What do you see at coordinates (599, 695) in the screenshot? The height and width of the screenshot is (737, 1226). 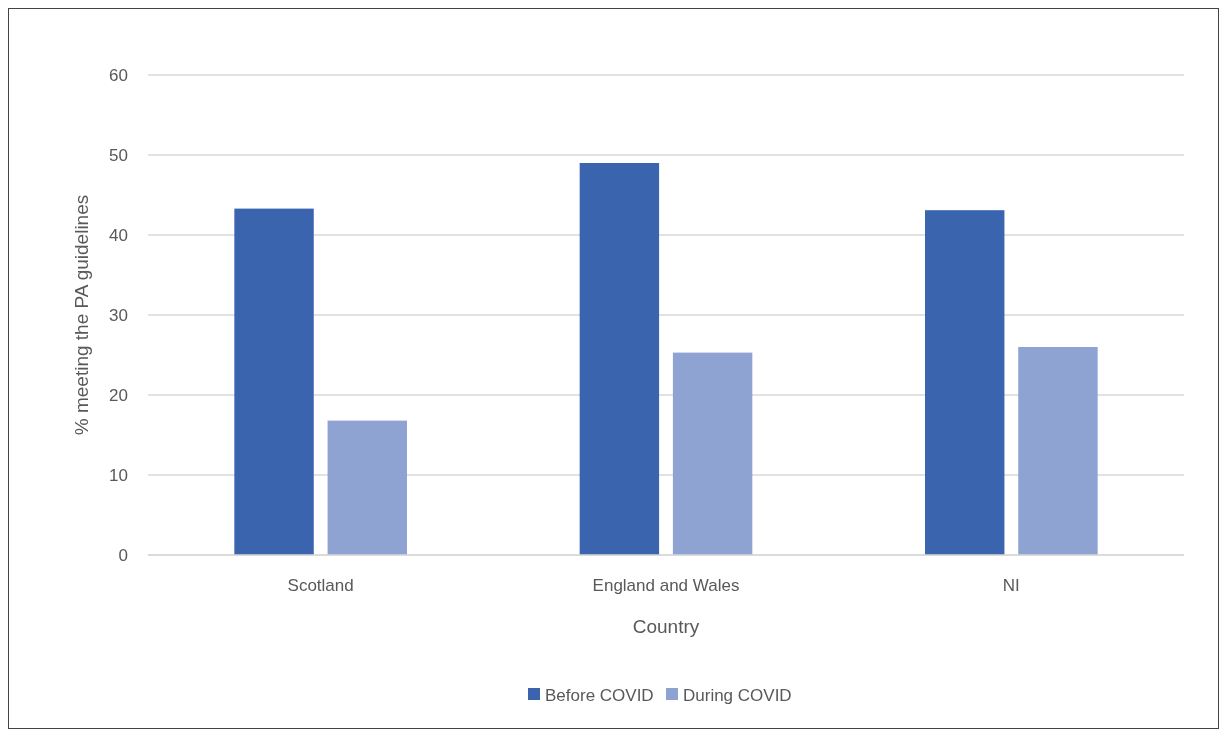 I see `legend-label: Before COVID` at bounding box center [599, 695].